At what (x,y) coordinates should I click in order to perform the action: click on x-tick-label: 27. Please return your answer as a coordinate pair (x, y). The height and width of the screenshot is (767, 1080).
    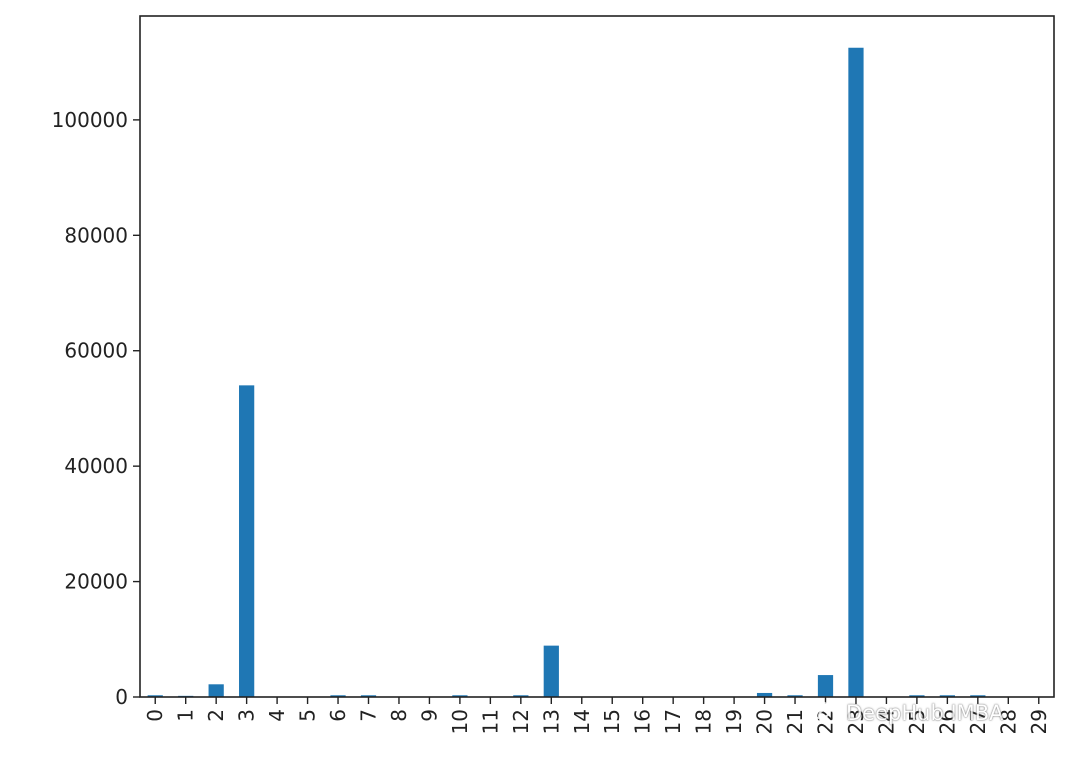
    Looking at the image, I should click on (978, 721).